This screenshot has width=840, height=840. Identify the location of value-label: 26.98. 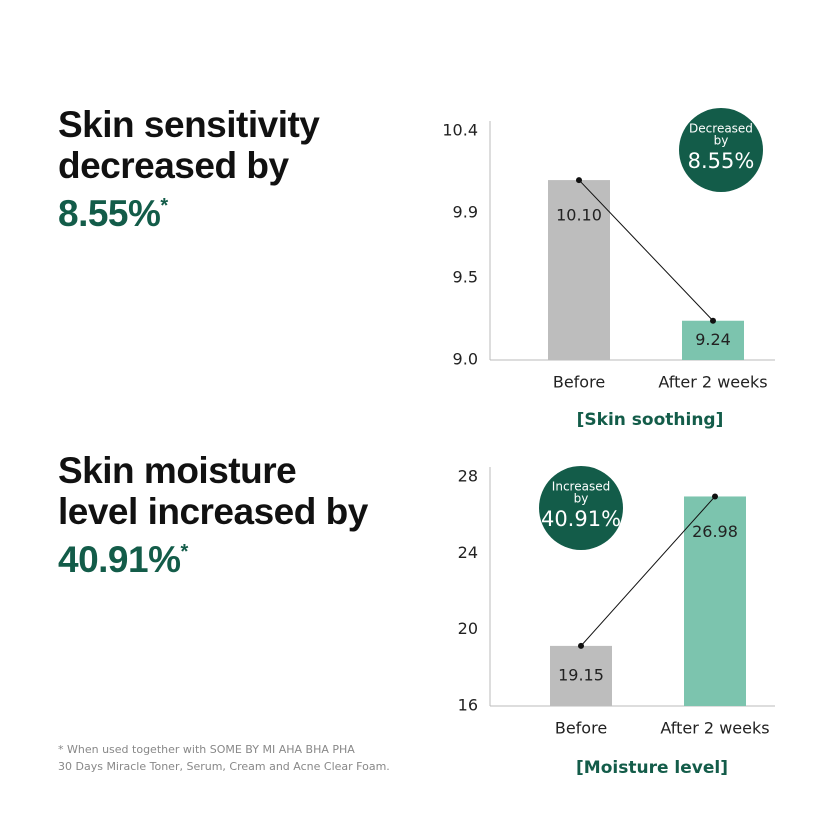
(715, 531).